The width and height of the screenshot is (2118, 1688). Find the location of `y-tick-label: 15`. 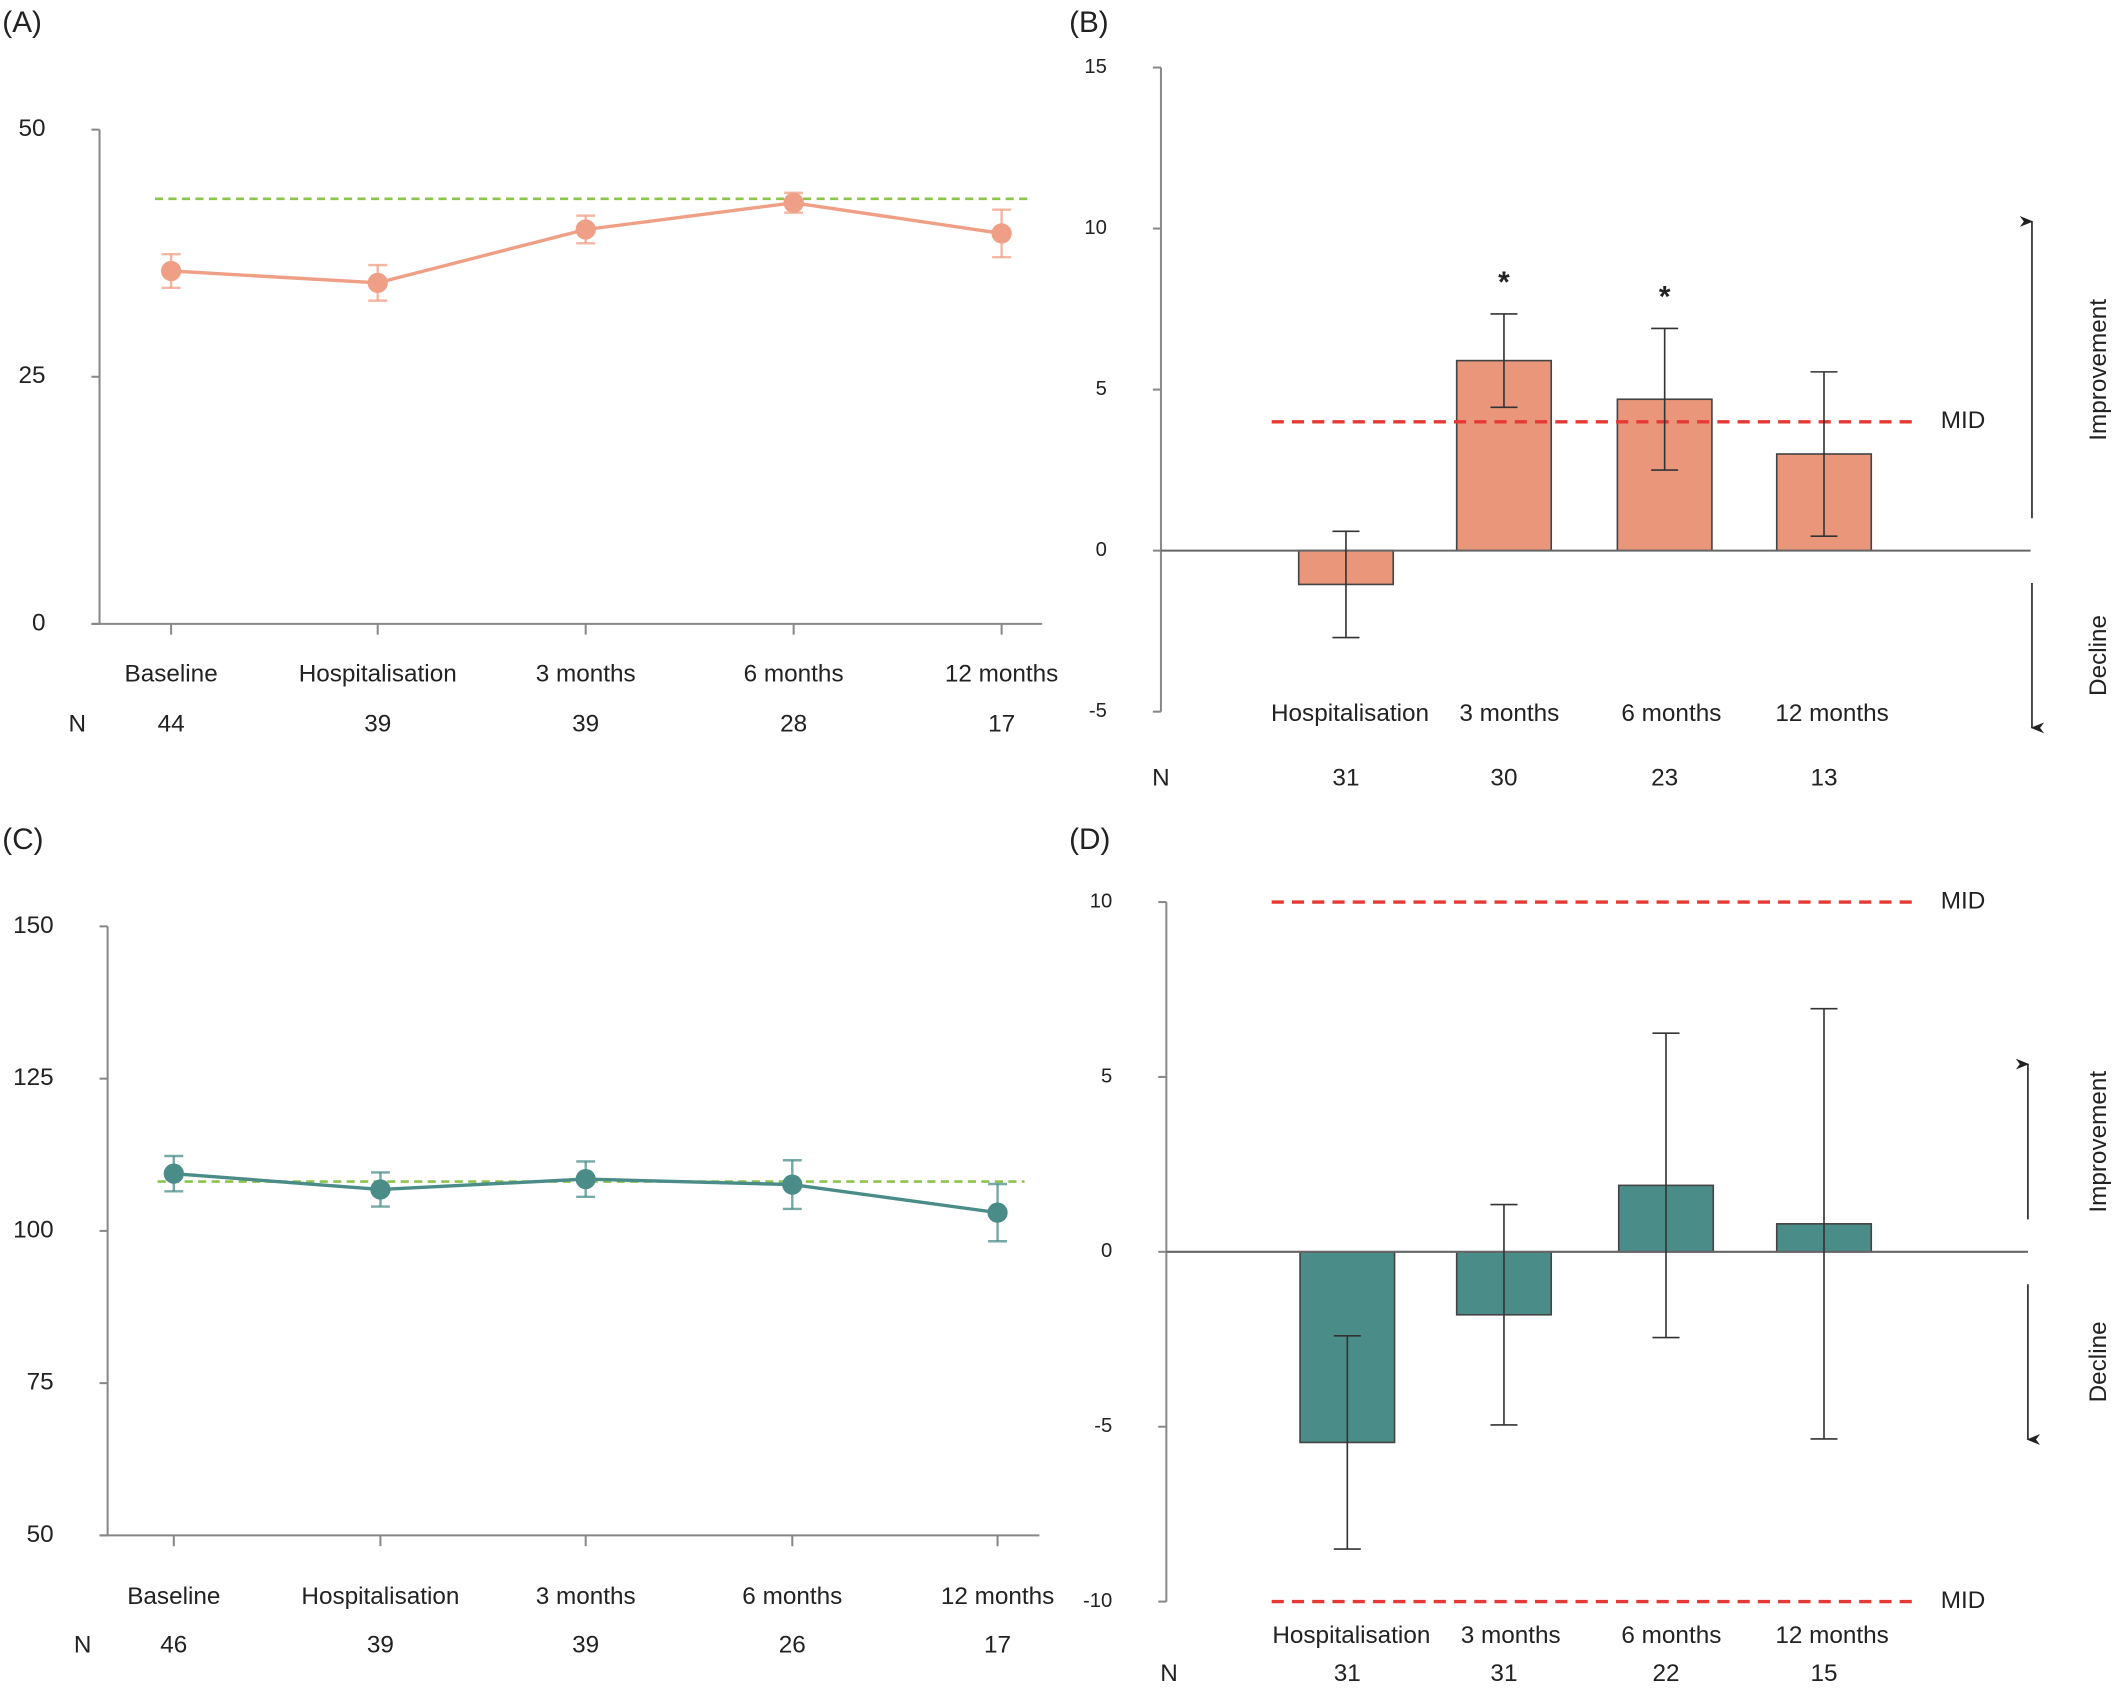

y-tick-label: 15 is located at coordinates (1095, 67).